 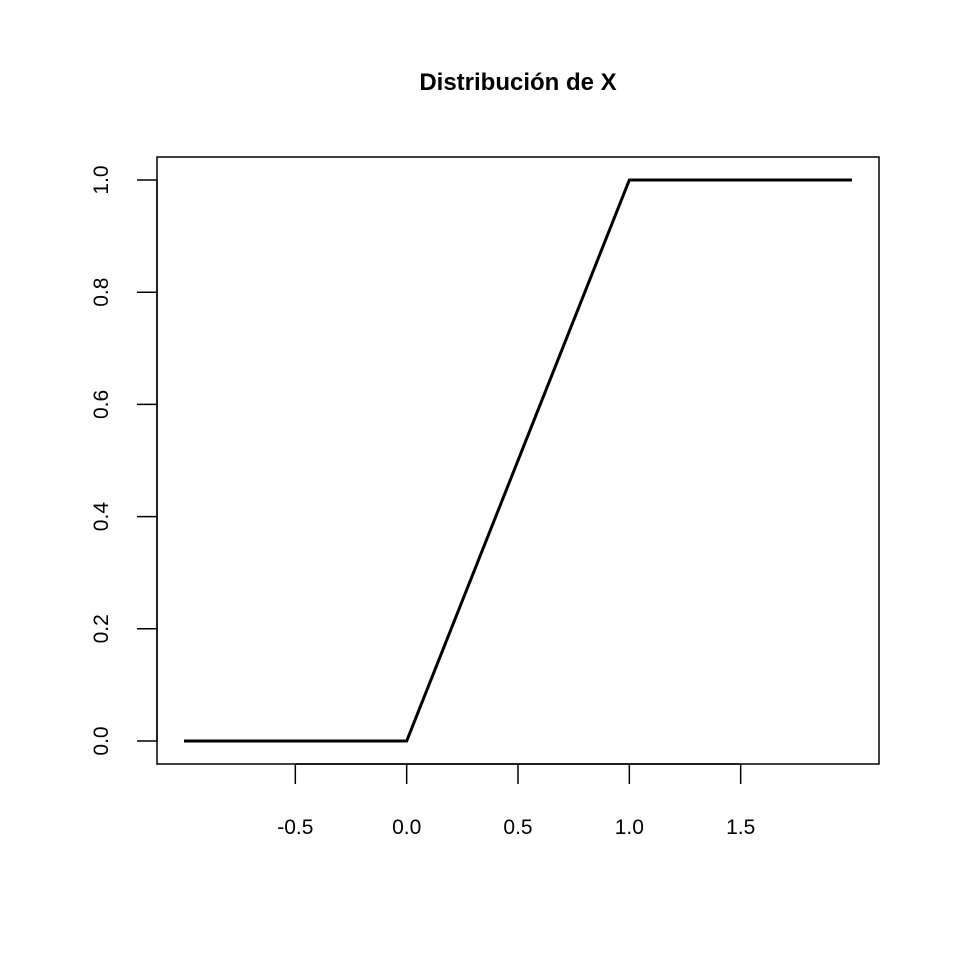 I want to click on y-tick-label: 0.8, so click(x=101, y=292).